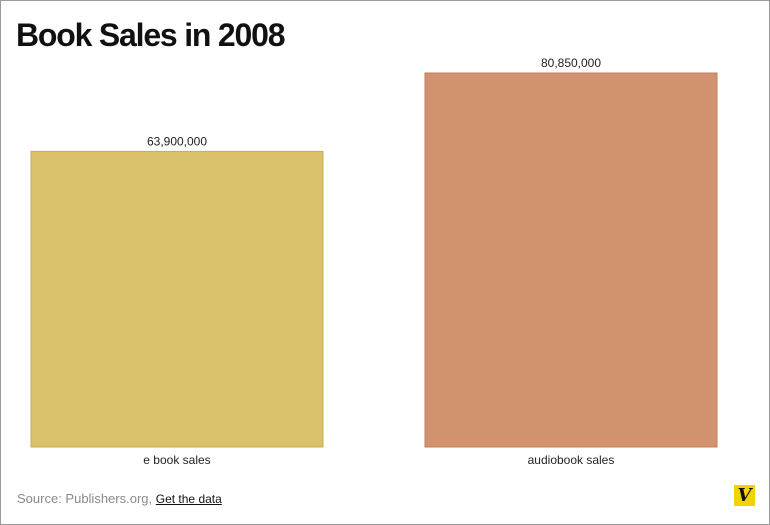 The height and width of the screenshot is (525, 770). Describe the element at coordinates (176, 460) in the screenshot. I see `category-label-0: e book sales` at that location.